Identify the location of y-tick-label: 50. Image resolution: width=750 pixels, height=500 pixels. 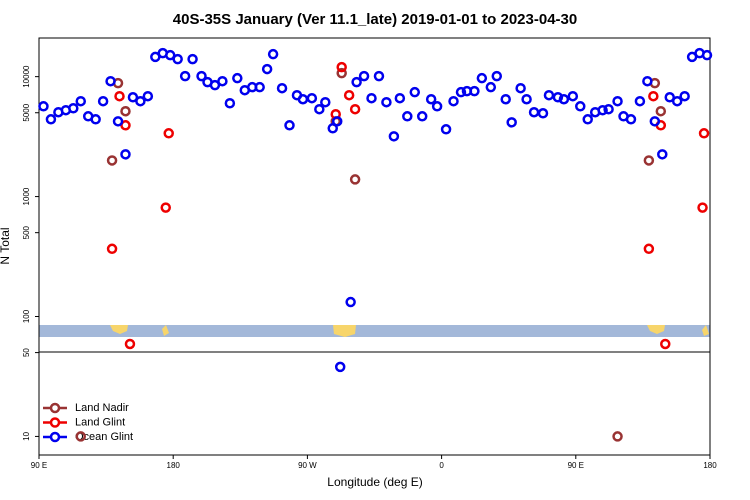
(26, 352).